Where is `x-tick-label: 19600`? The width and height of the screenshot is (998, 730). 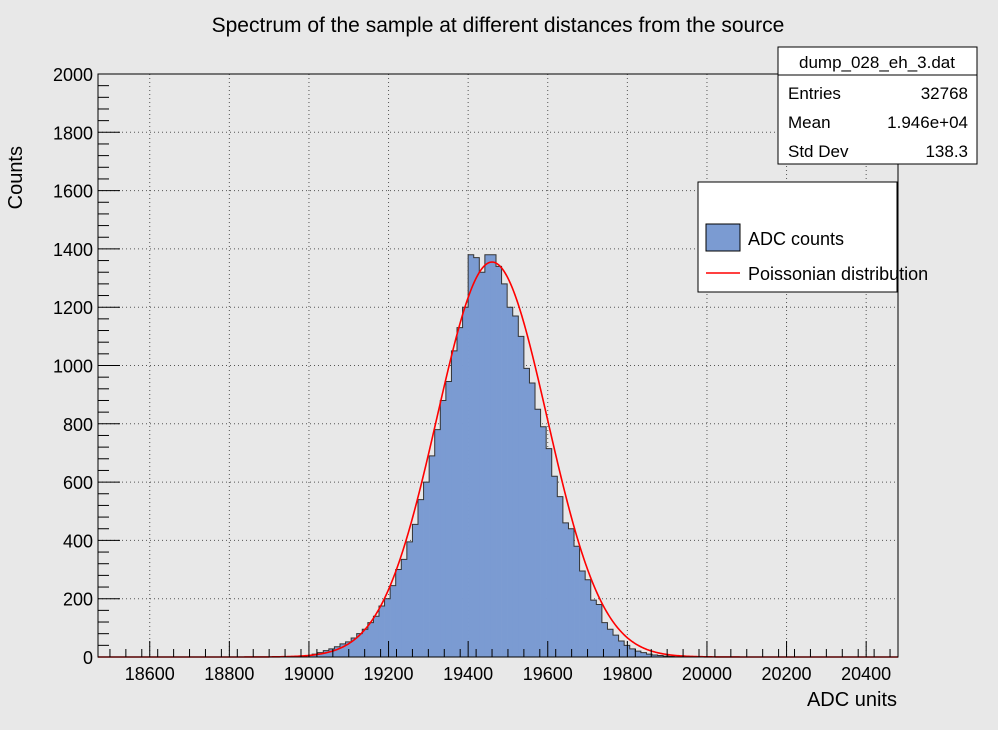
x-tick-label: 19600 is located at coordinates (548, 674).